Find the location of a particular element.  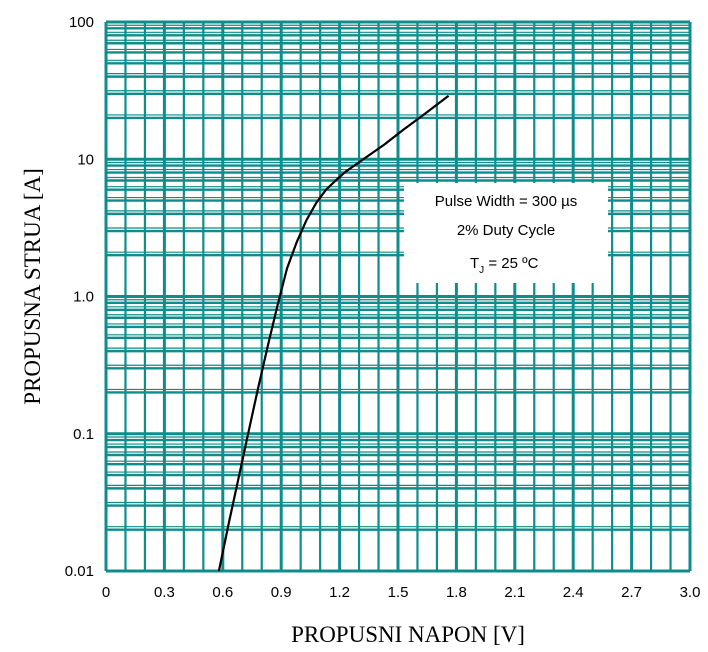

x-tick-label: 0 is located at coordinates (106, 592).